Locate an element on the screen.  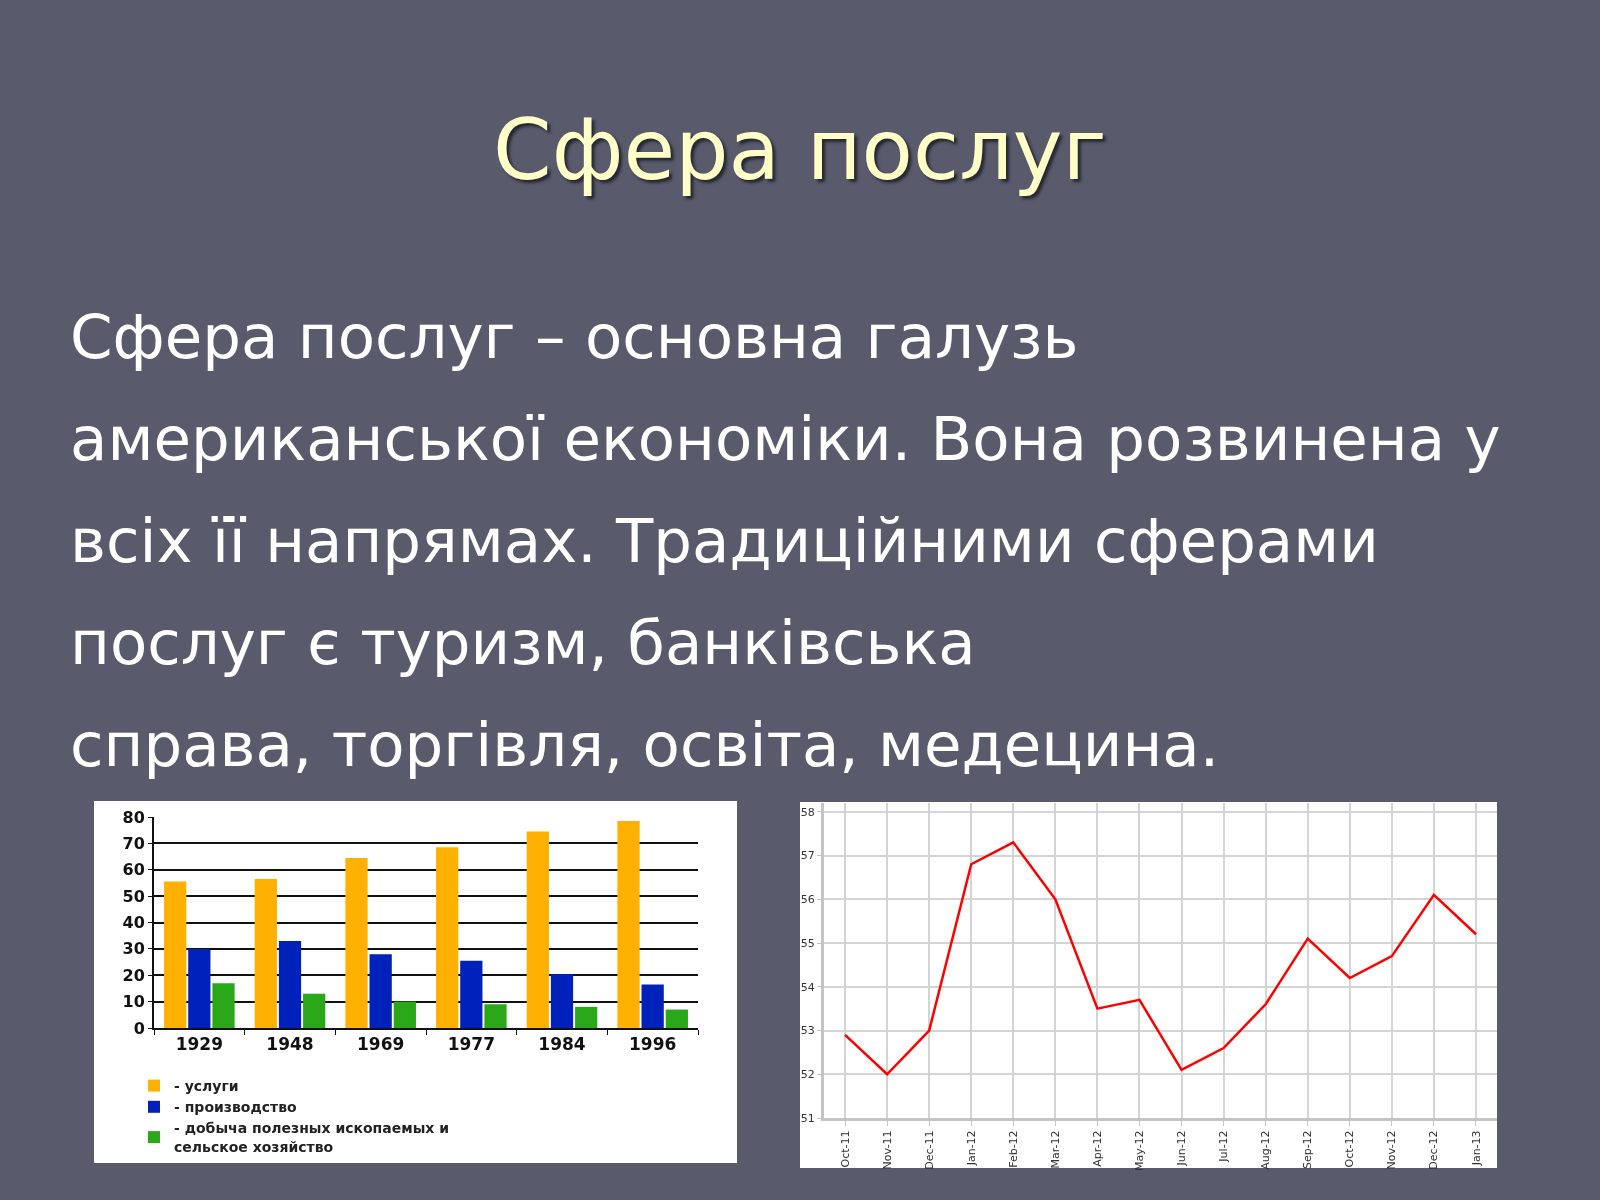
y-tick-label: 60 is located at coordinates (133, 870).